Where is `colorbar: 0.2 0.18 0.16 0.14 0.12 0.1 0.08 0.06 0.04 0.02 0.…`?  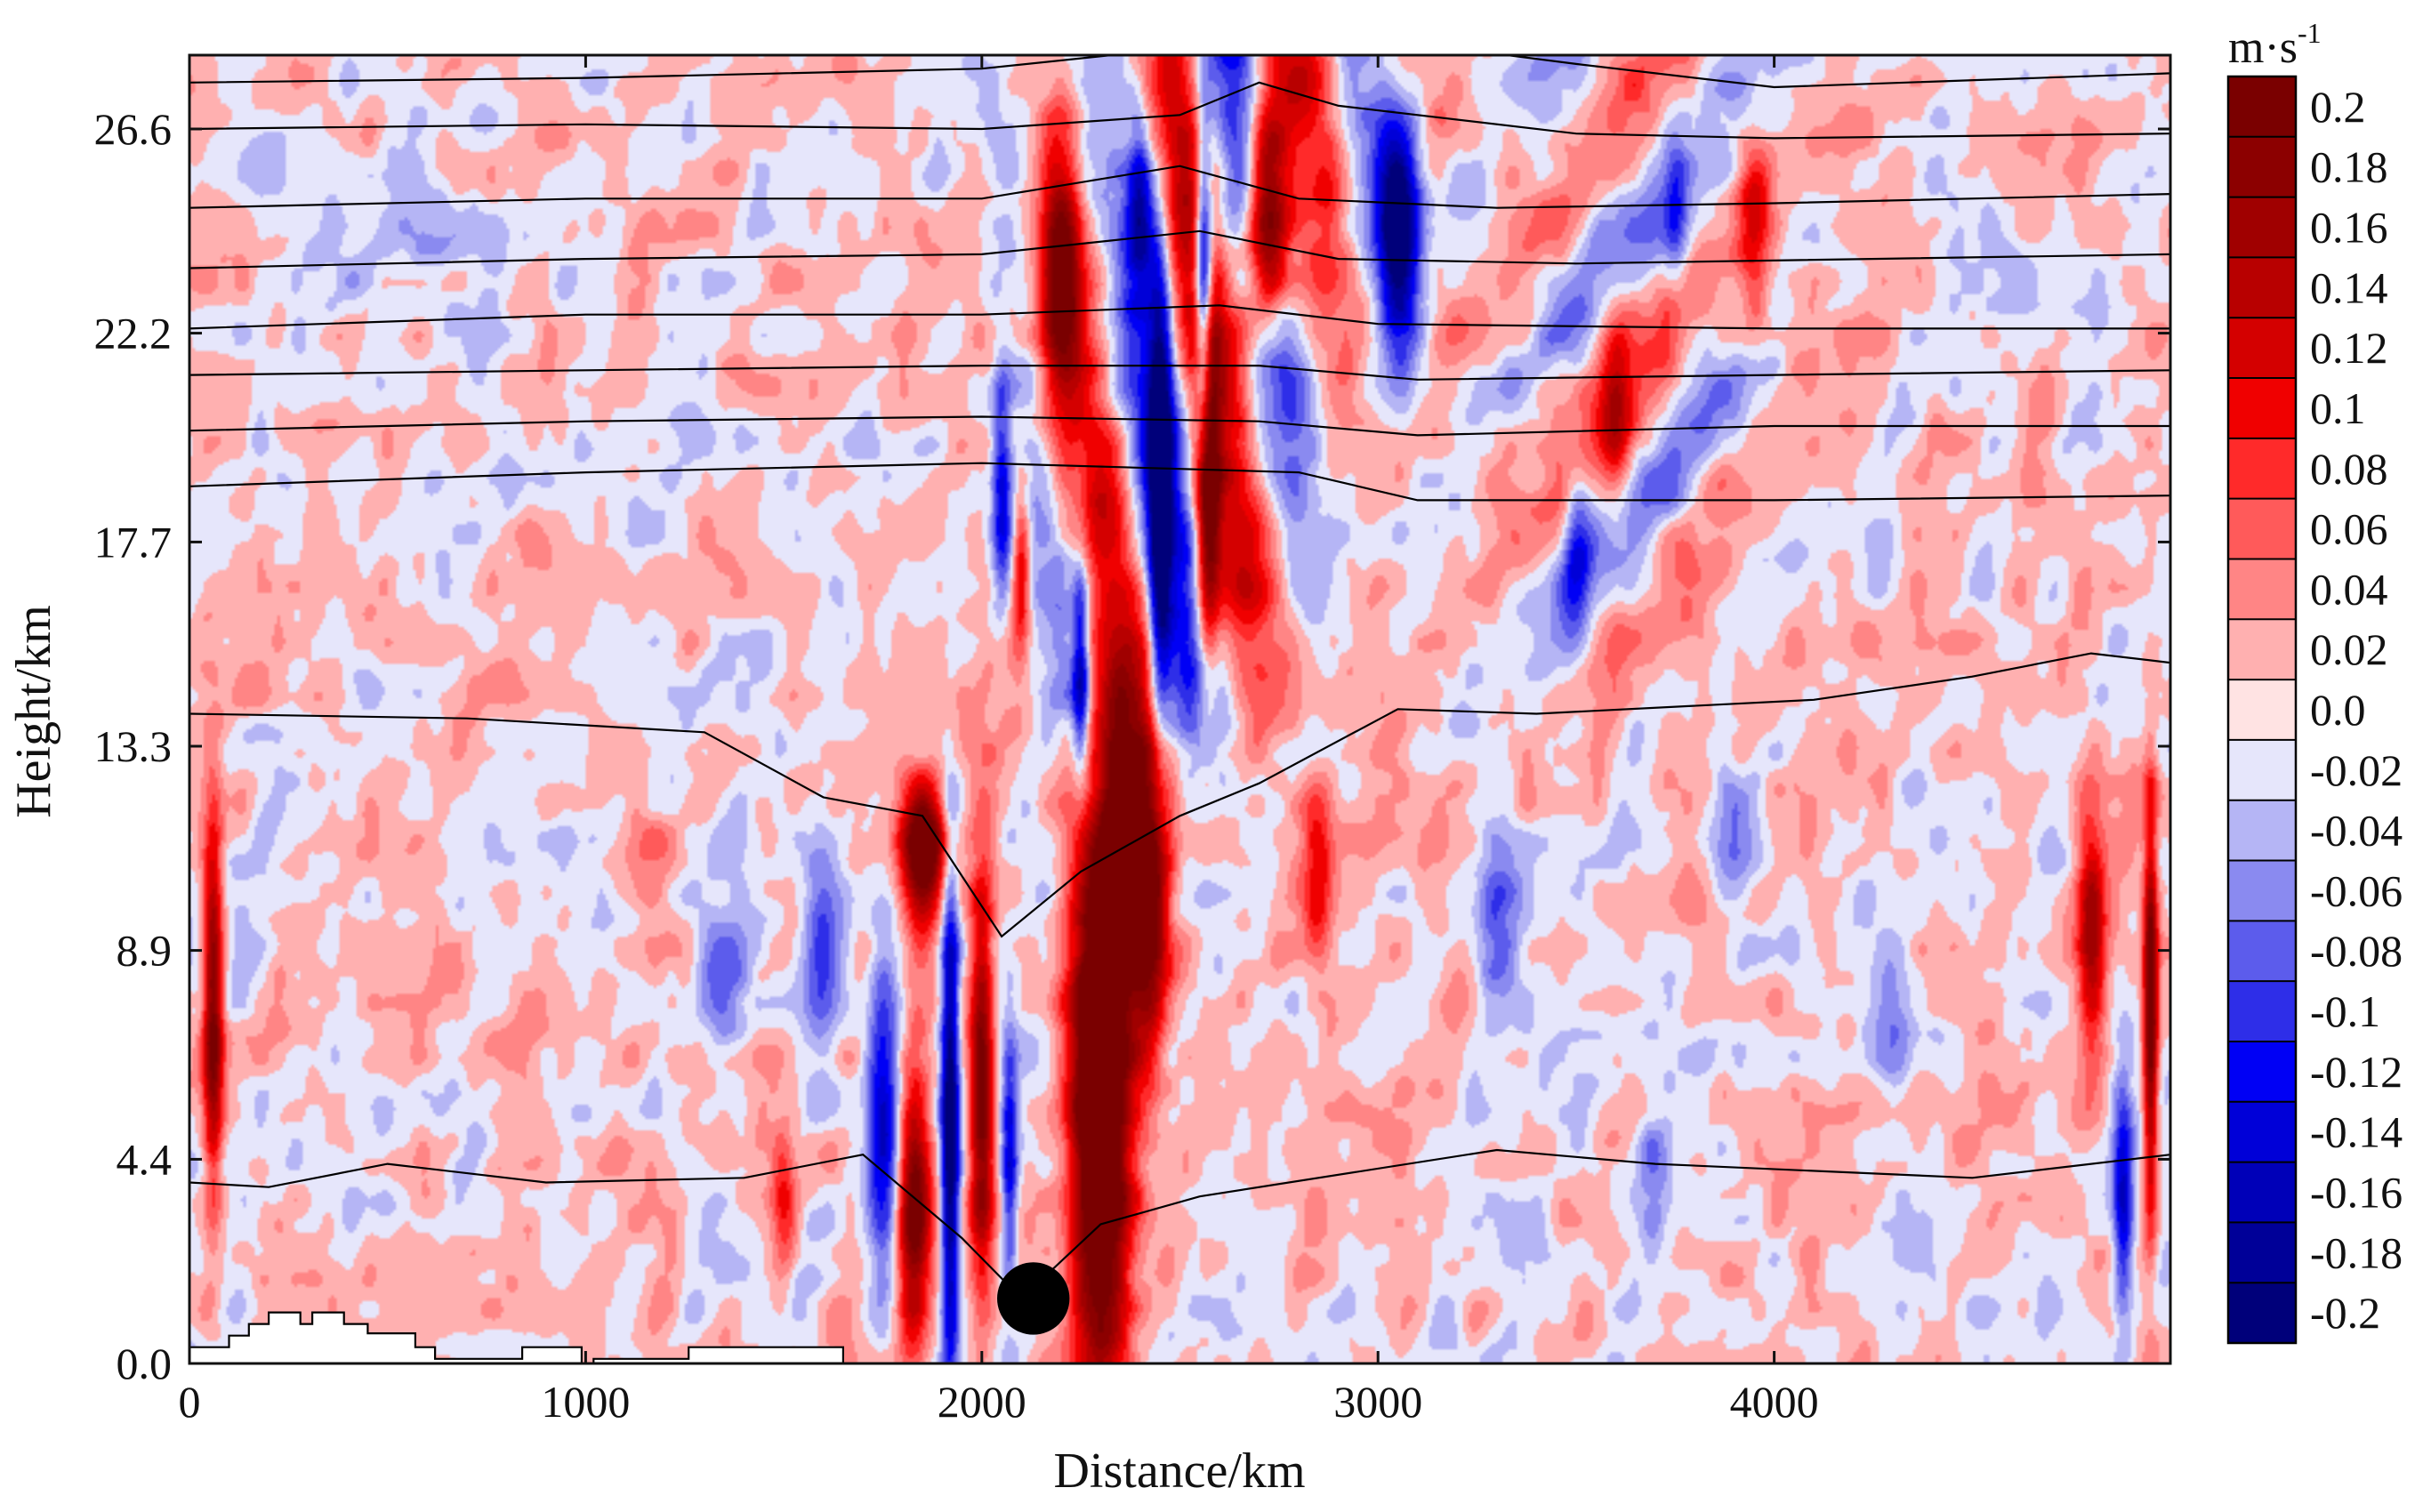
colorbar: 0.2 0.18 0.16 0.14 0.12 0.1 0.08 0.06 0.04 0.02 0.… is located at coordinates (2314, 710).